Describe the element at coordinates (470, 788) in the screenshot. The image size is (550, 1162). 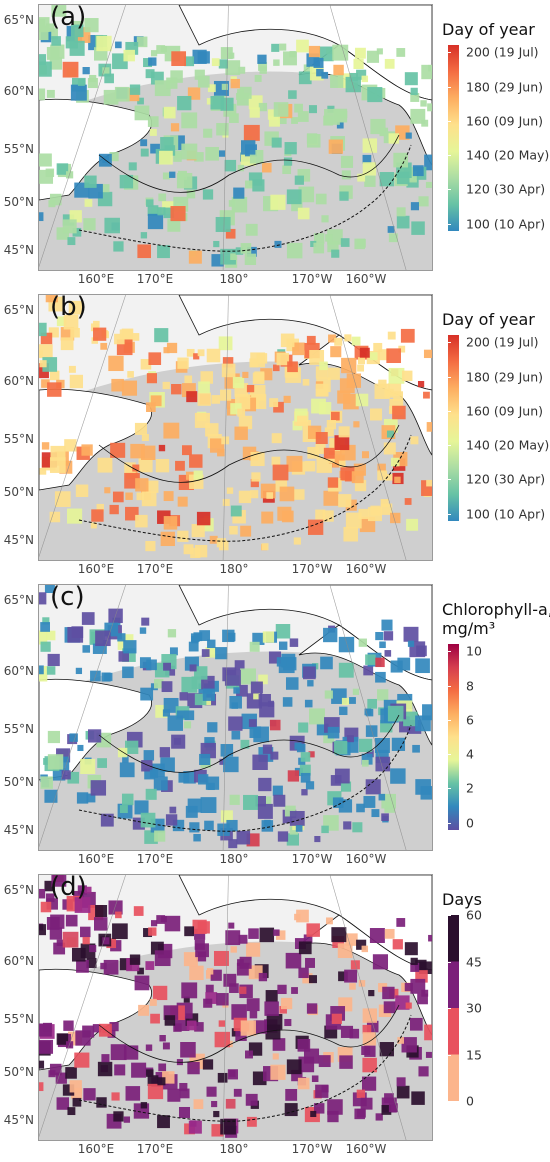
I see `legend-tick-label: 2` at that location.